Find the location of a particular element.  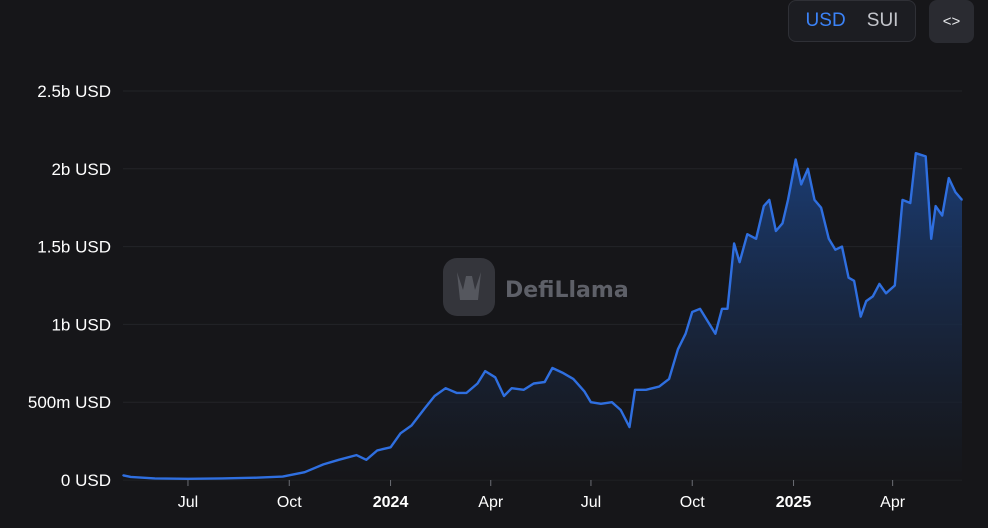

llama-logo-icon is located at coordinates (469, 287).